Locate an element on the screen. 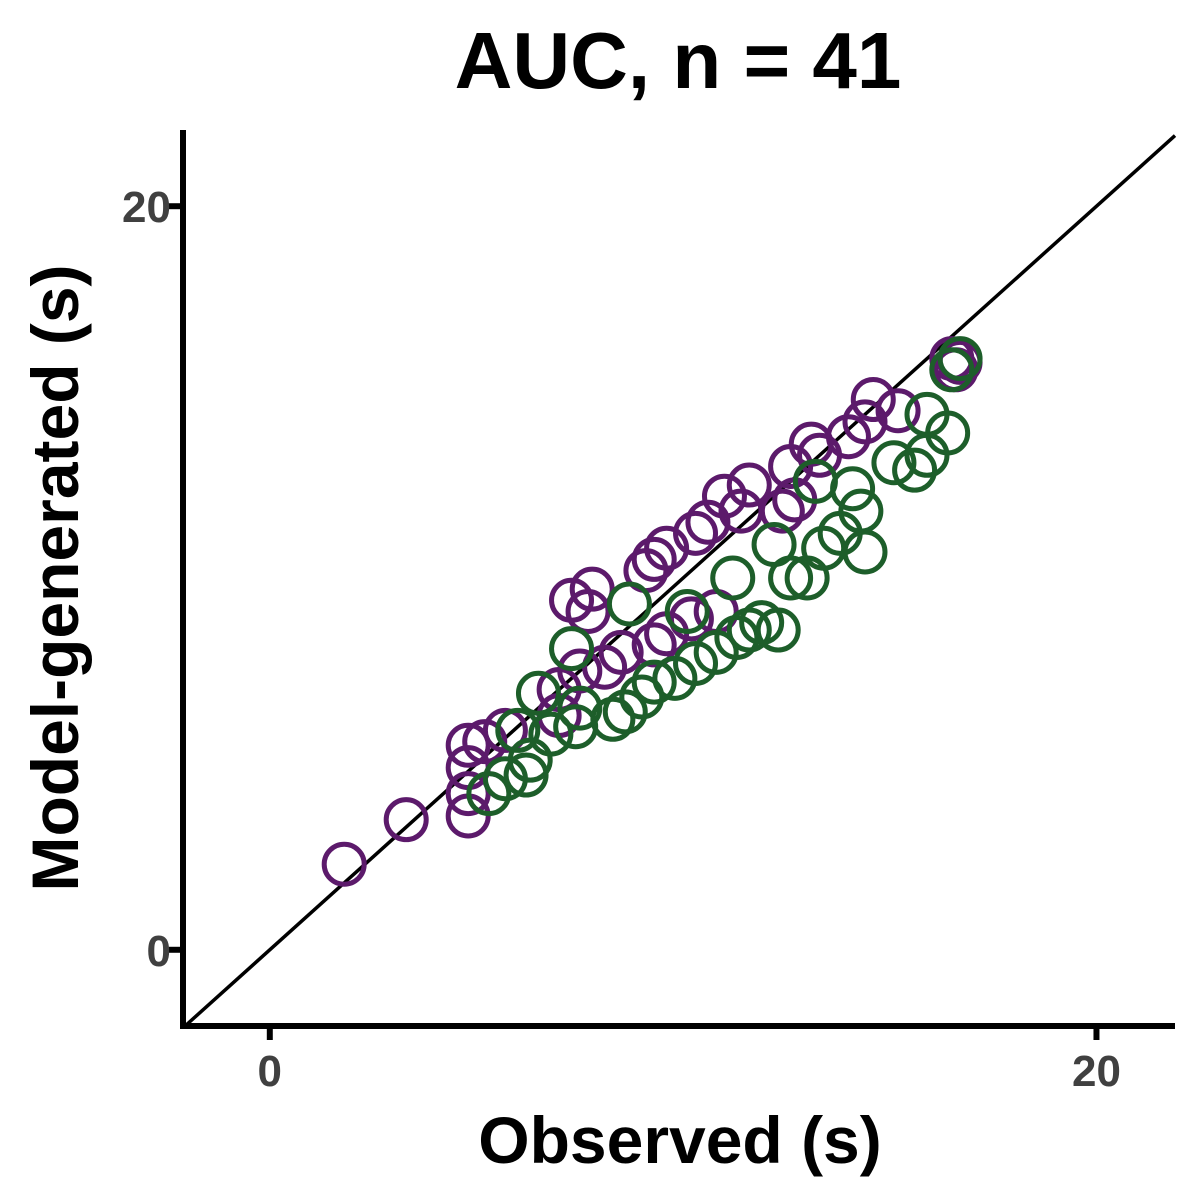 The height and width of the screenshot is (1200, 1200). y-tick-label-20: 20 is located at coordinates (146, 207).